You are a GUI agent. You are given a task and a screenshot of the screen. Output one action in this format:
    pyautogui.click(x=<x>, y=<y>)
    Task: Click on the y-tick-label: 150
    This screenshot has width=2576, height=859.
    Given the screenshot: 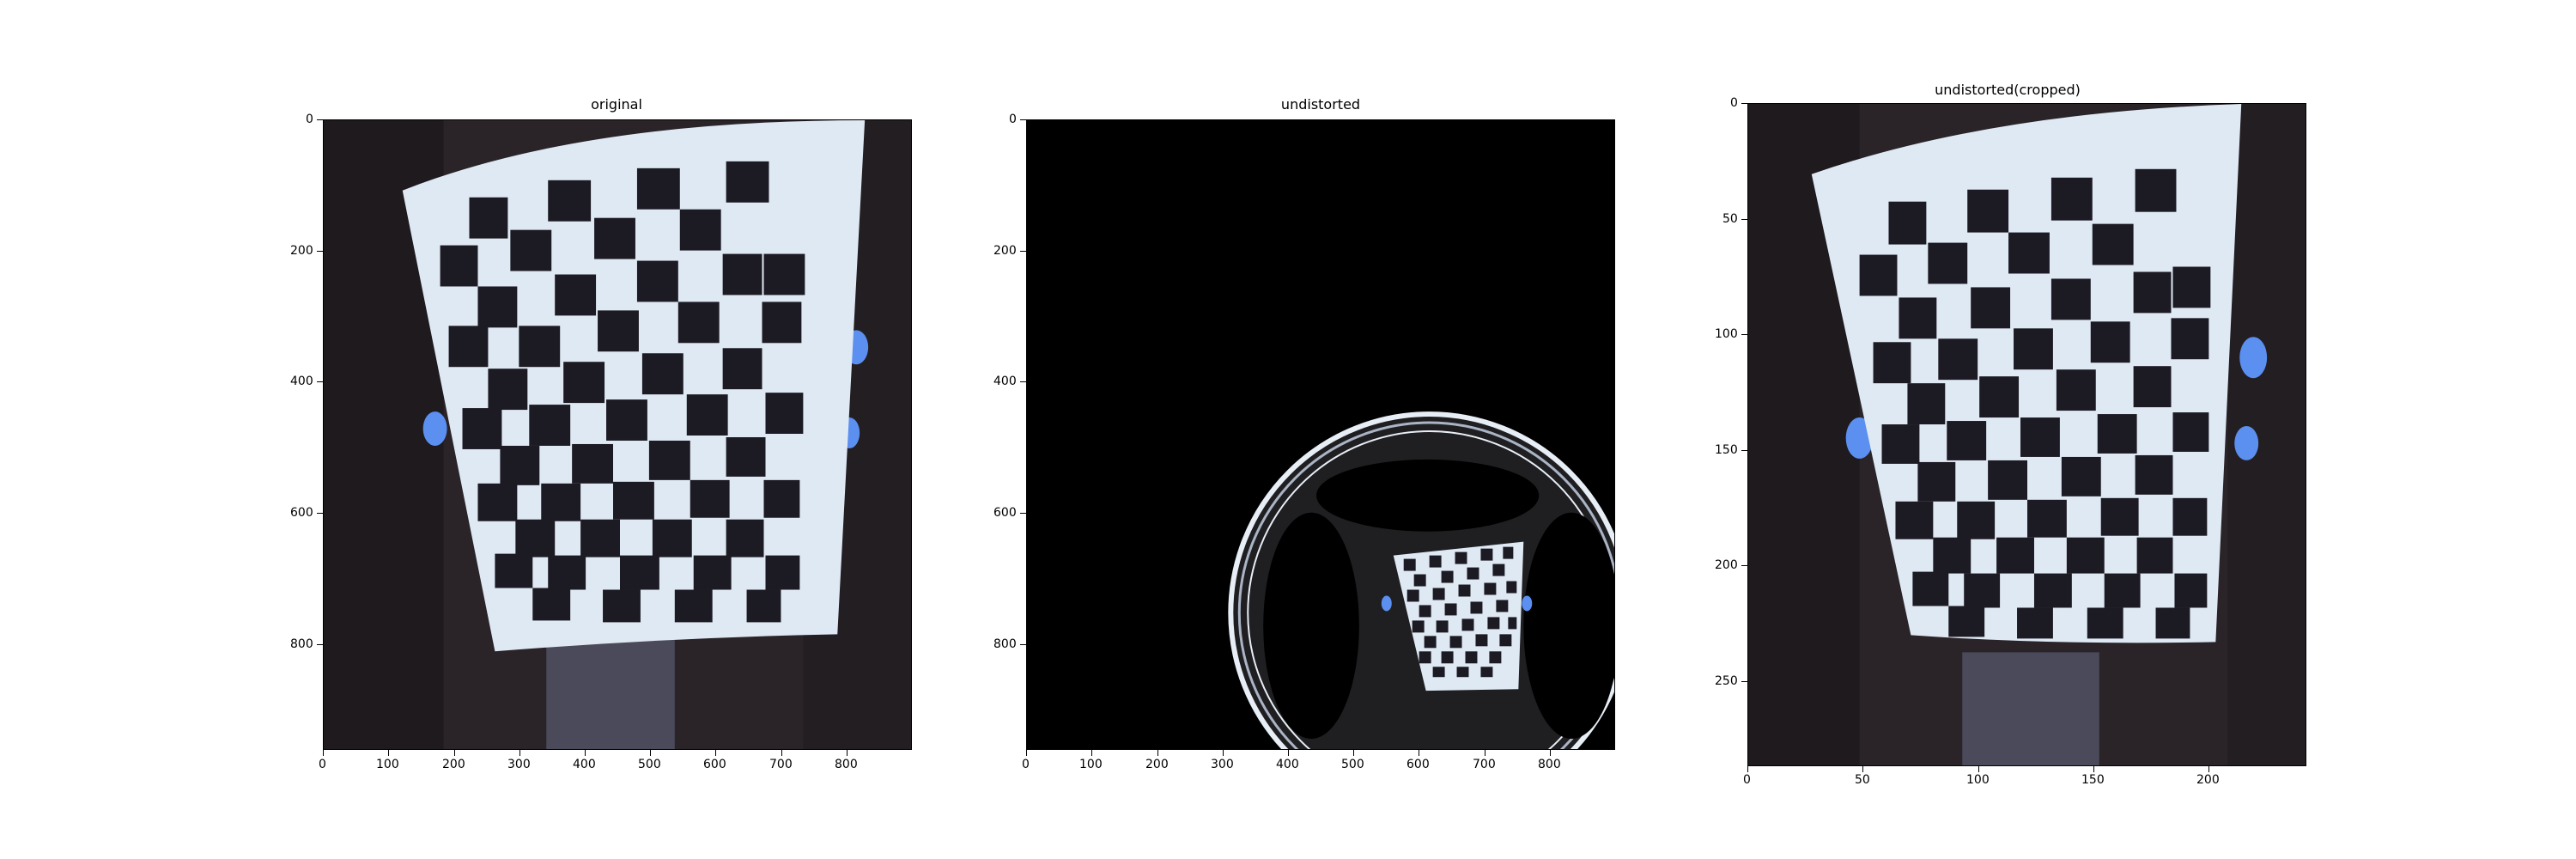 What is the action you would take?
    pyautogui.click(x=1726, y=450)
    